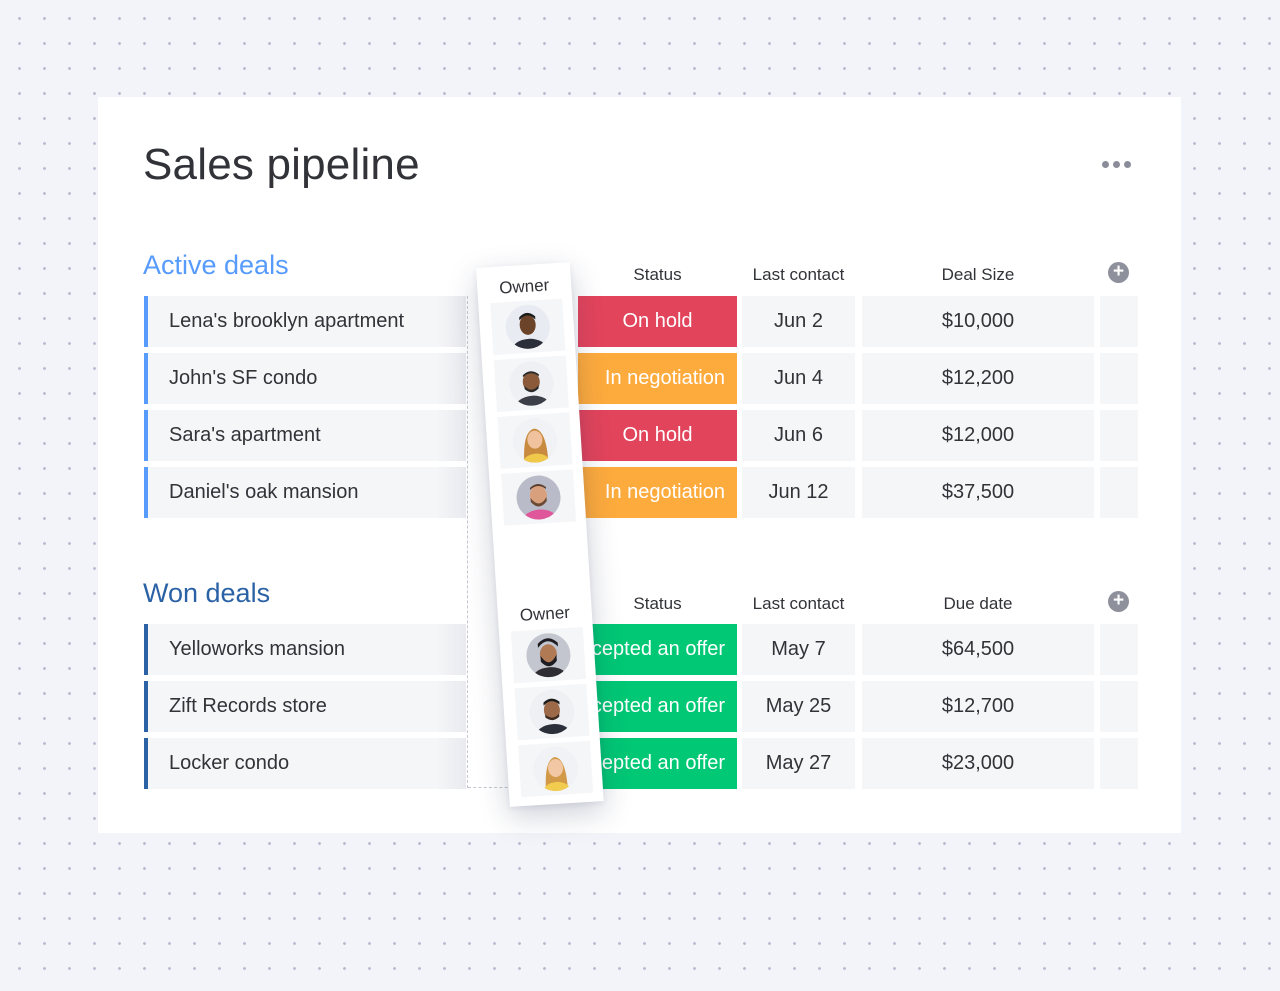 The width and height of the screenshot is (1280, 991). Describe the element at coordinates (207, 593) in the screenshot. I see `group-title-won-deals: Won deals` at that location.